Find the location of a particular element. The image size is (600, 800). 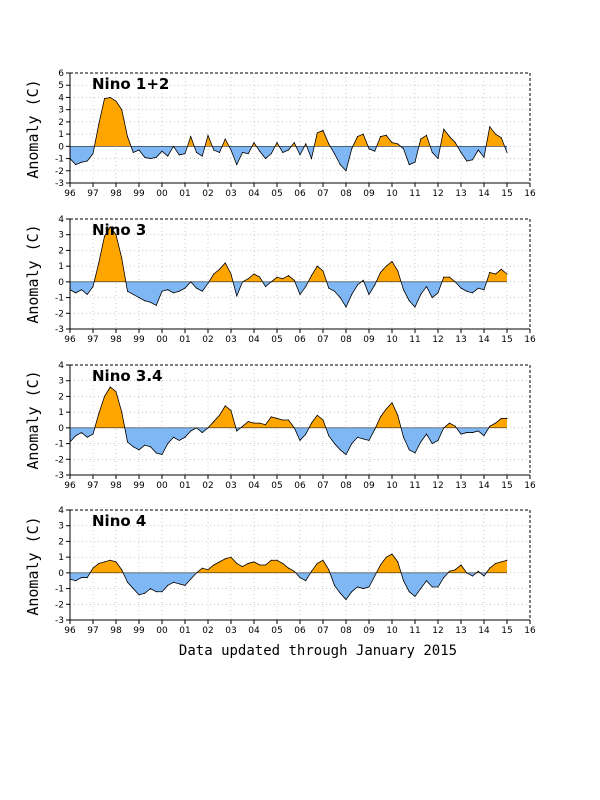

y-tick-label: 5 is located at coordinates (61, 86).